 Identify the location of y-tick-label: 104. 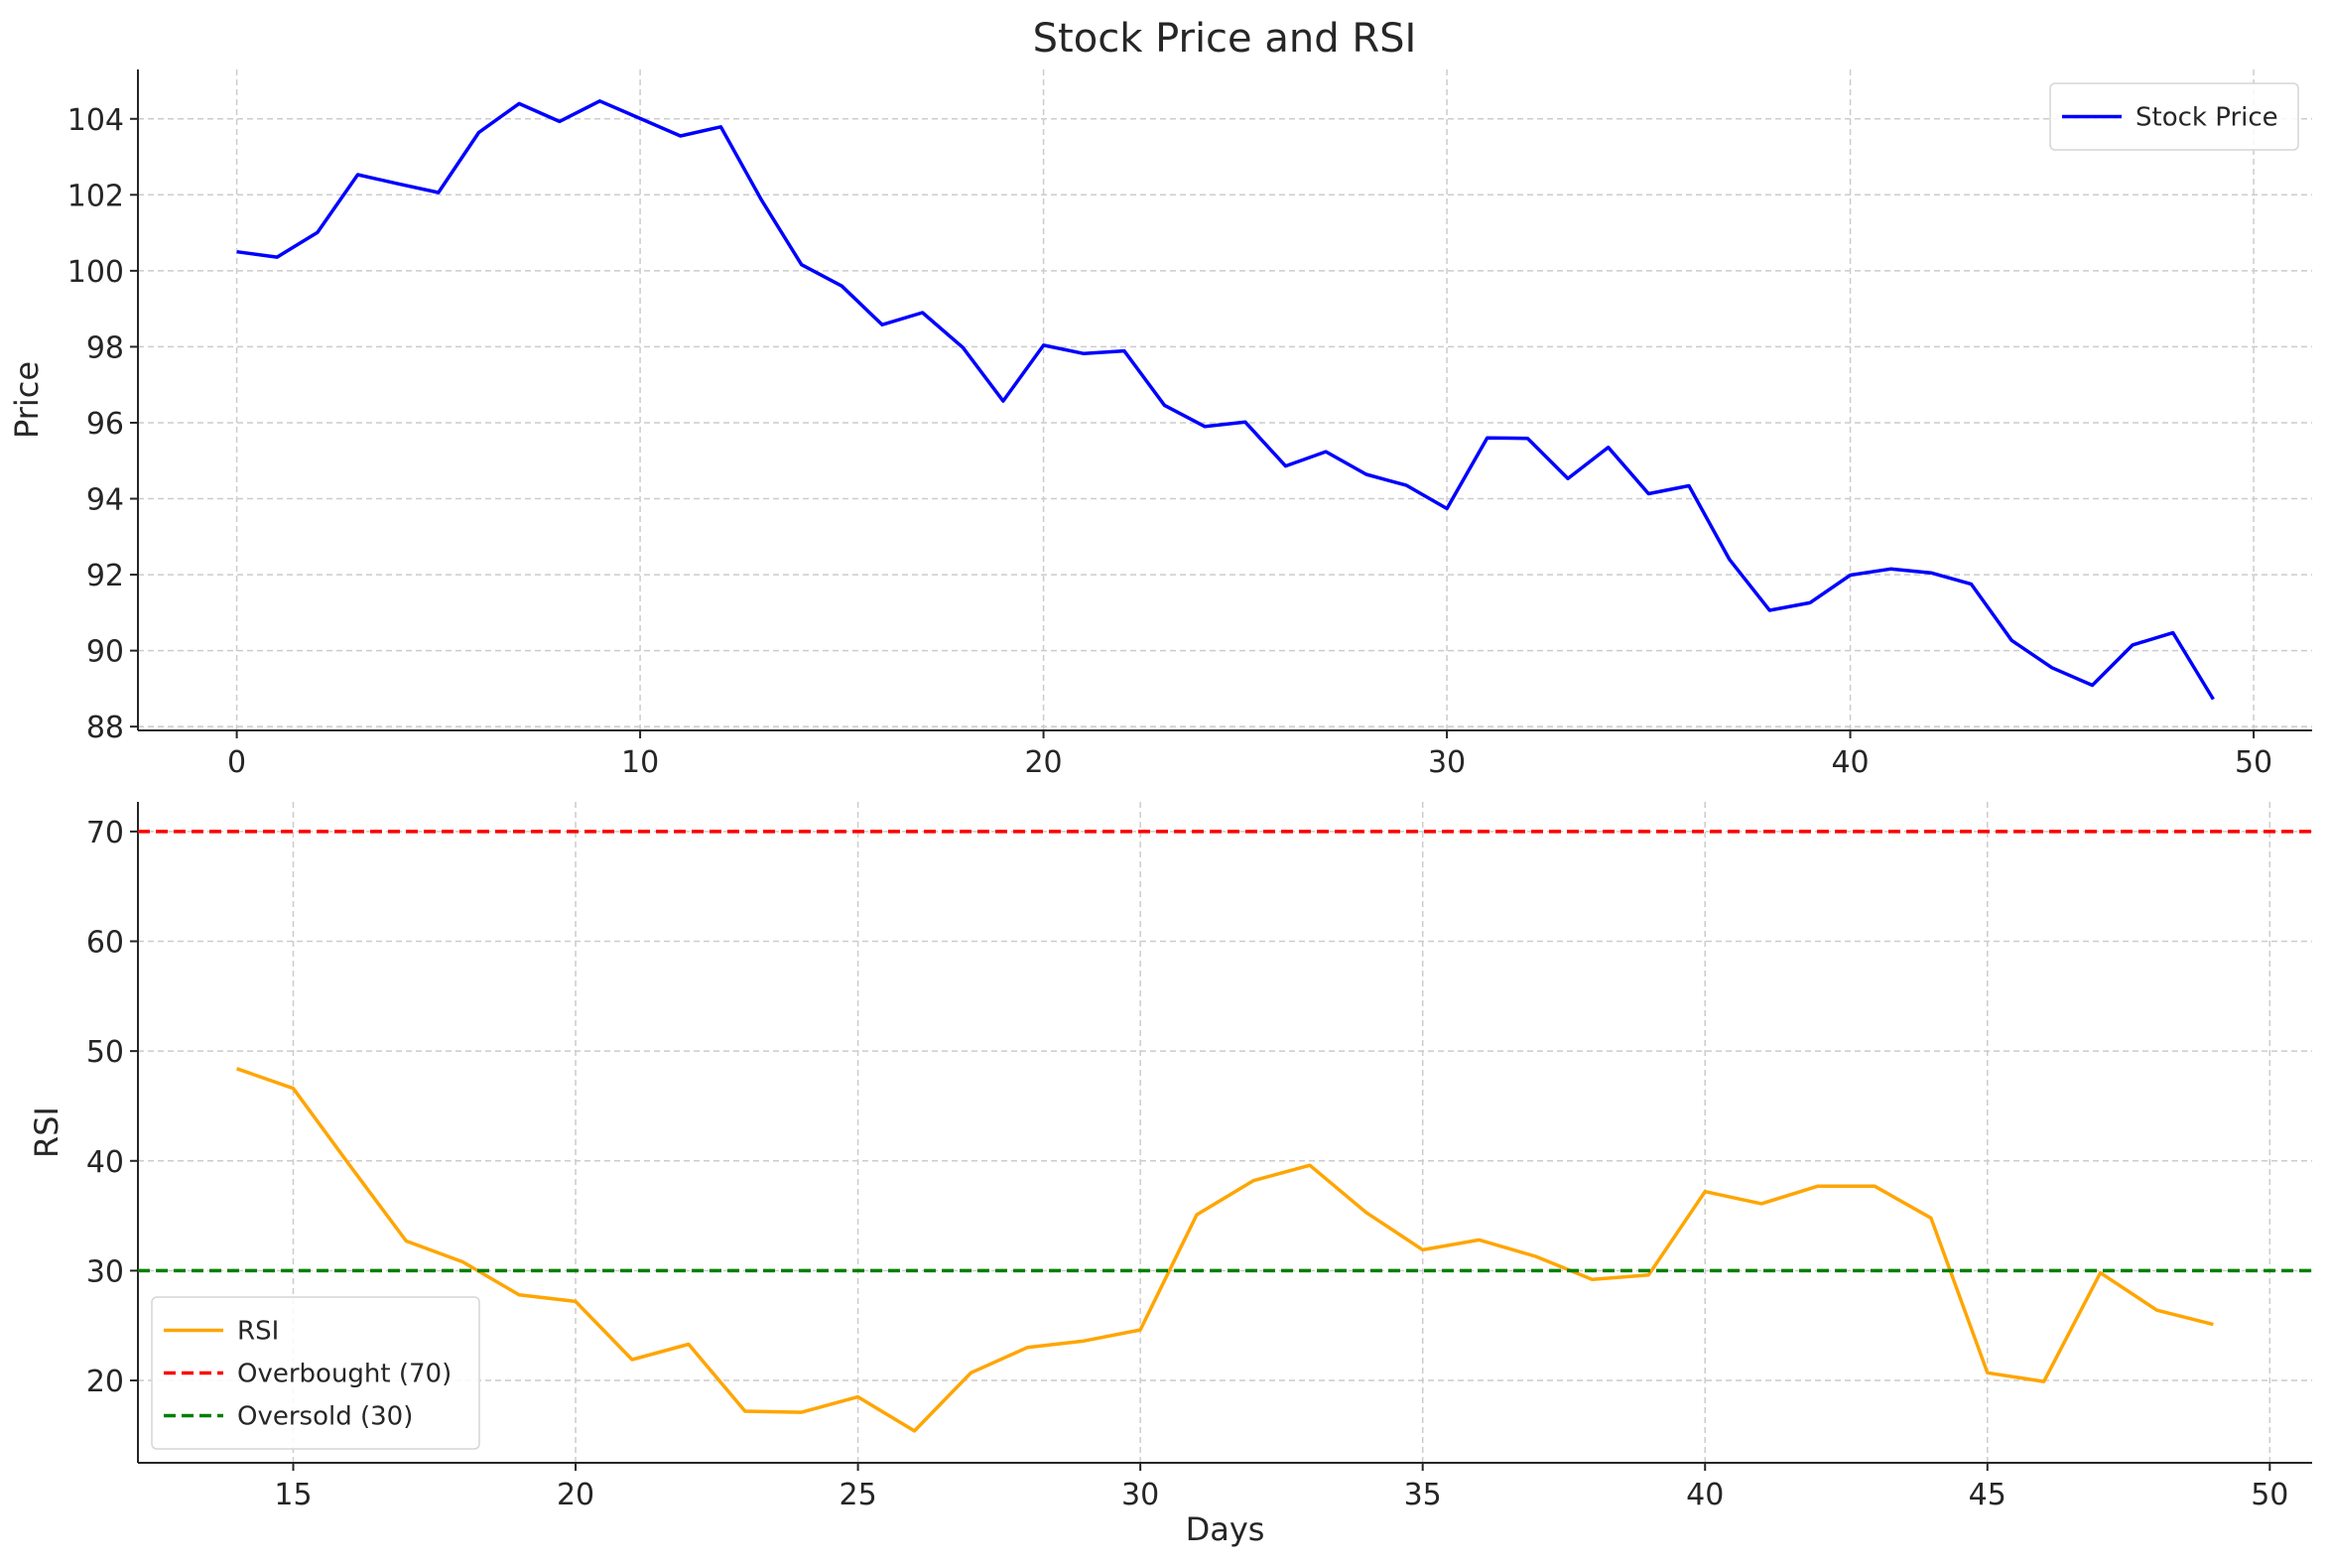
(95, 120).